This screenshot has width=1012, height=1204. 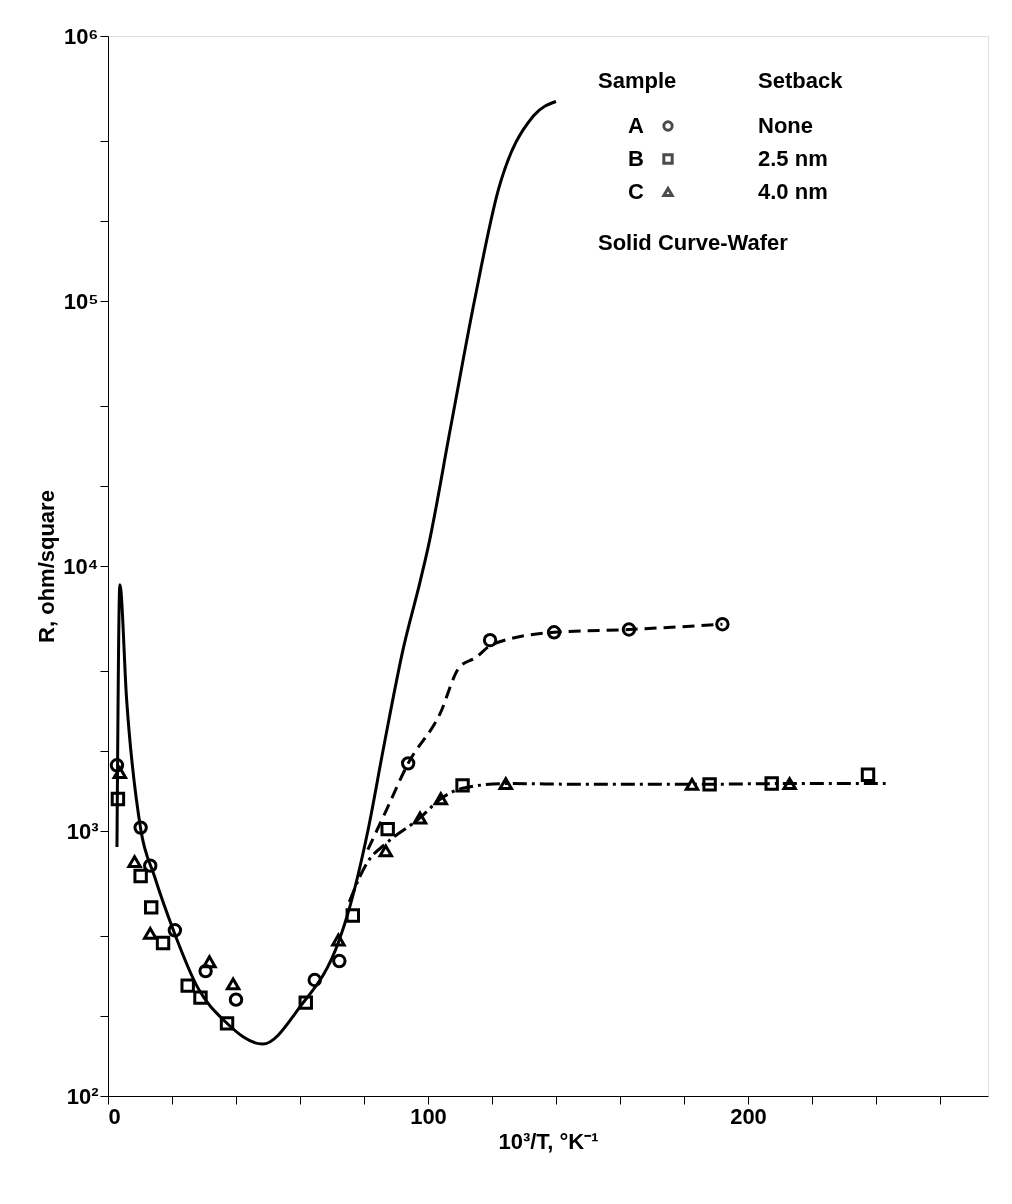 I want to click on legend-title: Sample, so click(x=637, y=80).